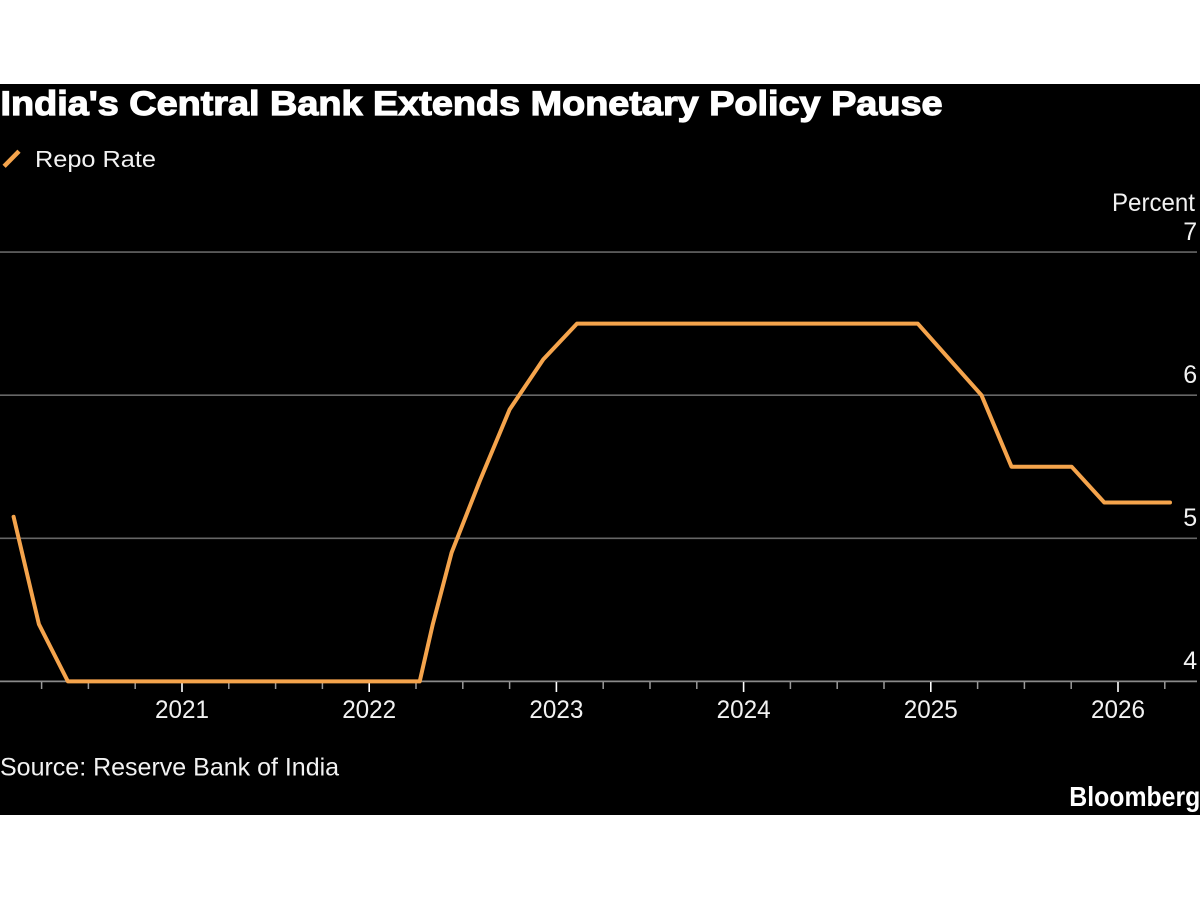 The width and height of the screenshot is (1200, 900). Describe the element at coordinates (182, 710) in the screenshot. I see `svg-text: 2021` at that location.